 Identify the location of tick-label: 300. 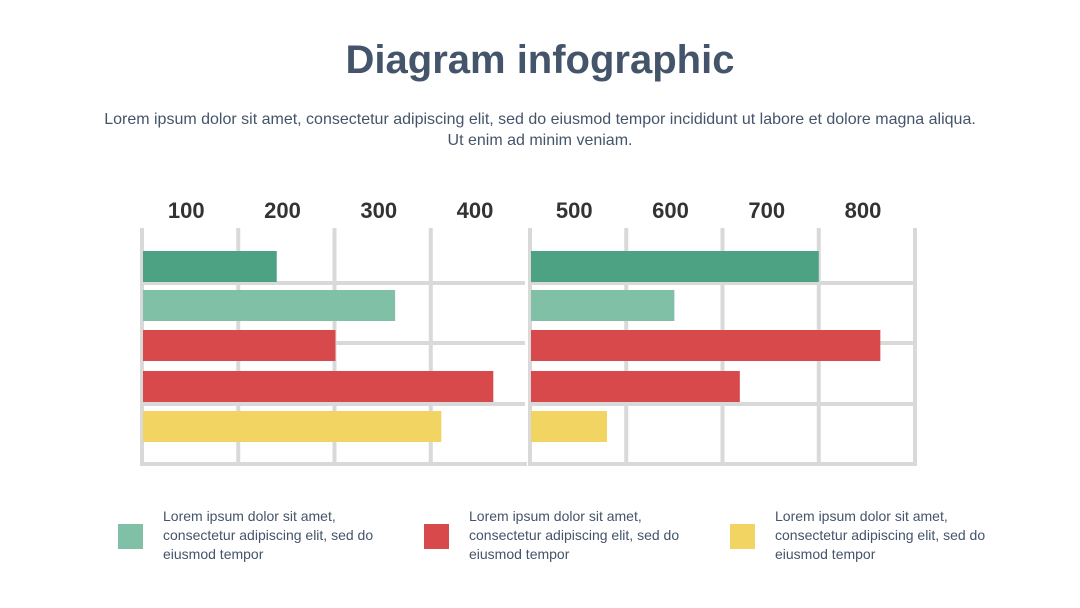
(378, 210).